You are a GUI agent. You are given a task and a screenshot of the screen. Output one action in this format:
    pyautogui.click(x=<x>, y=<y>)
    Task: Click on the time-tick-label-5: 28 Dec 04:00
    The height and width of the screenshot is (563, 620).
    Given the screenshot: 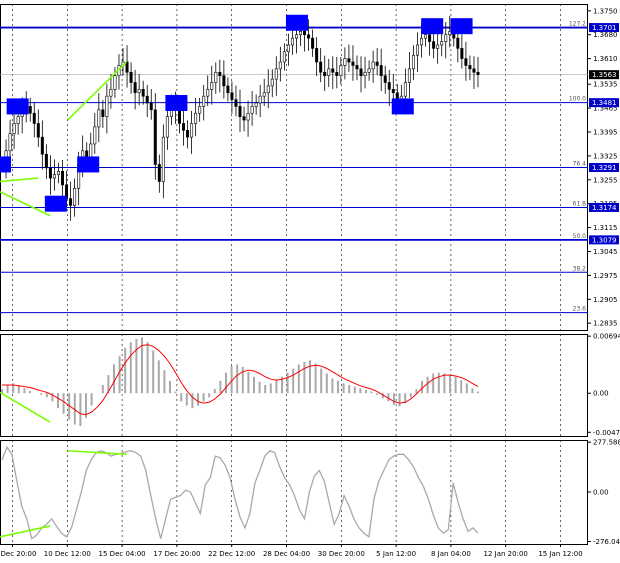 What is the action you would take?
    pyautogui.click(x=286, y=554)
    